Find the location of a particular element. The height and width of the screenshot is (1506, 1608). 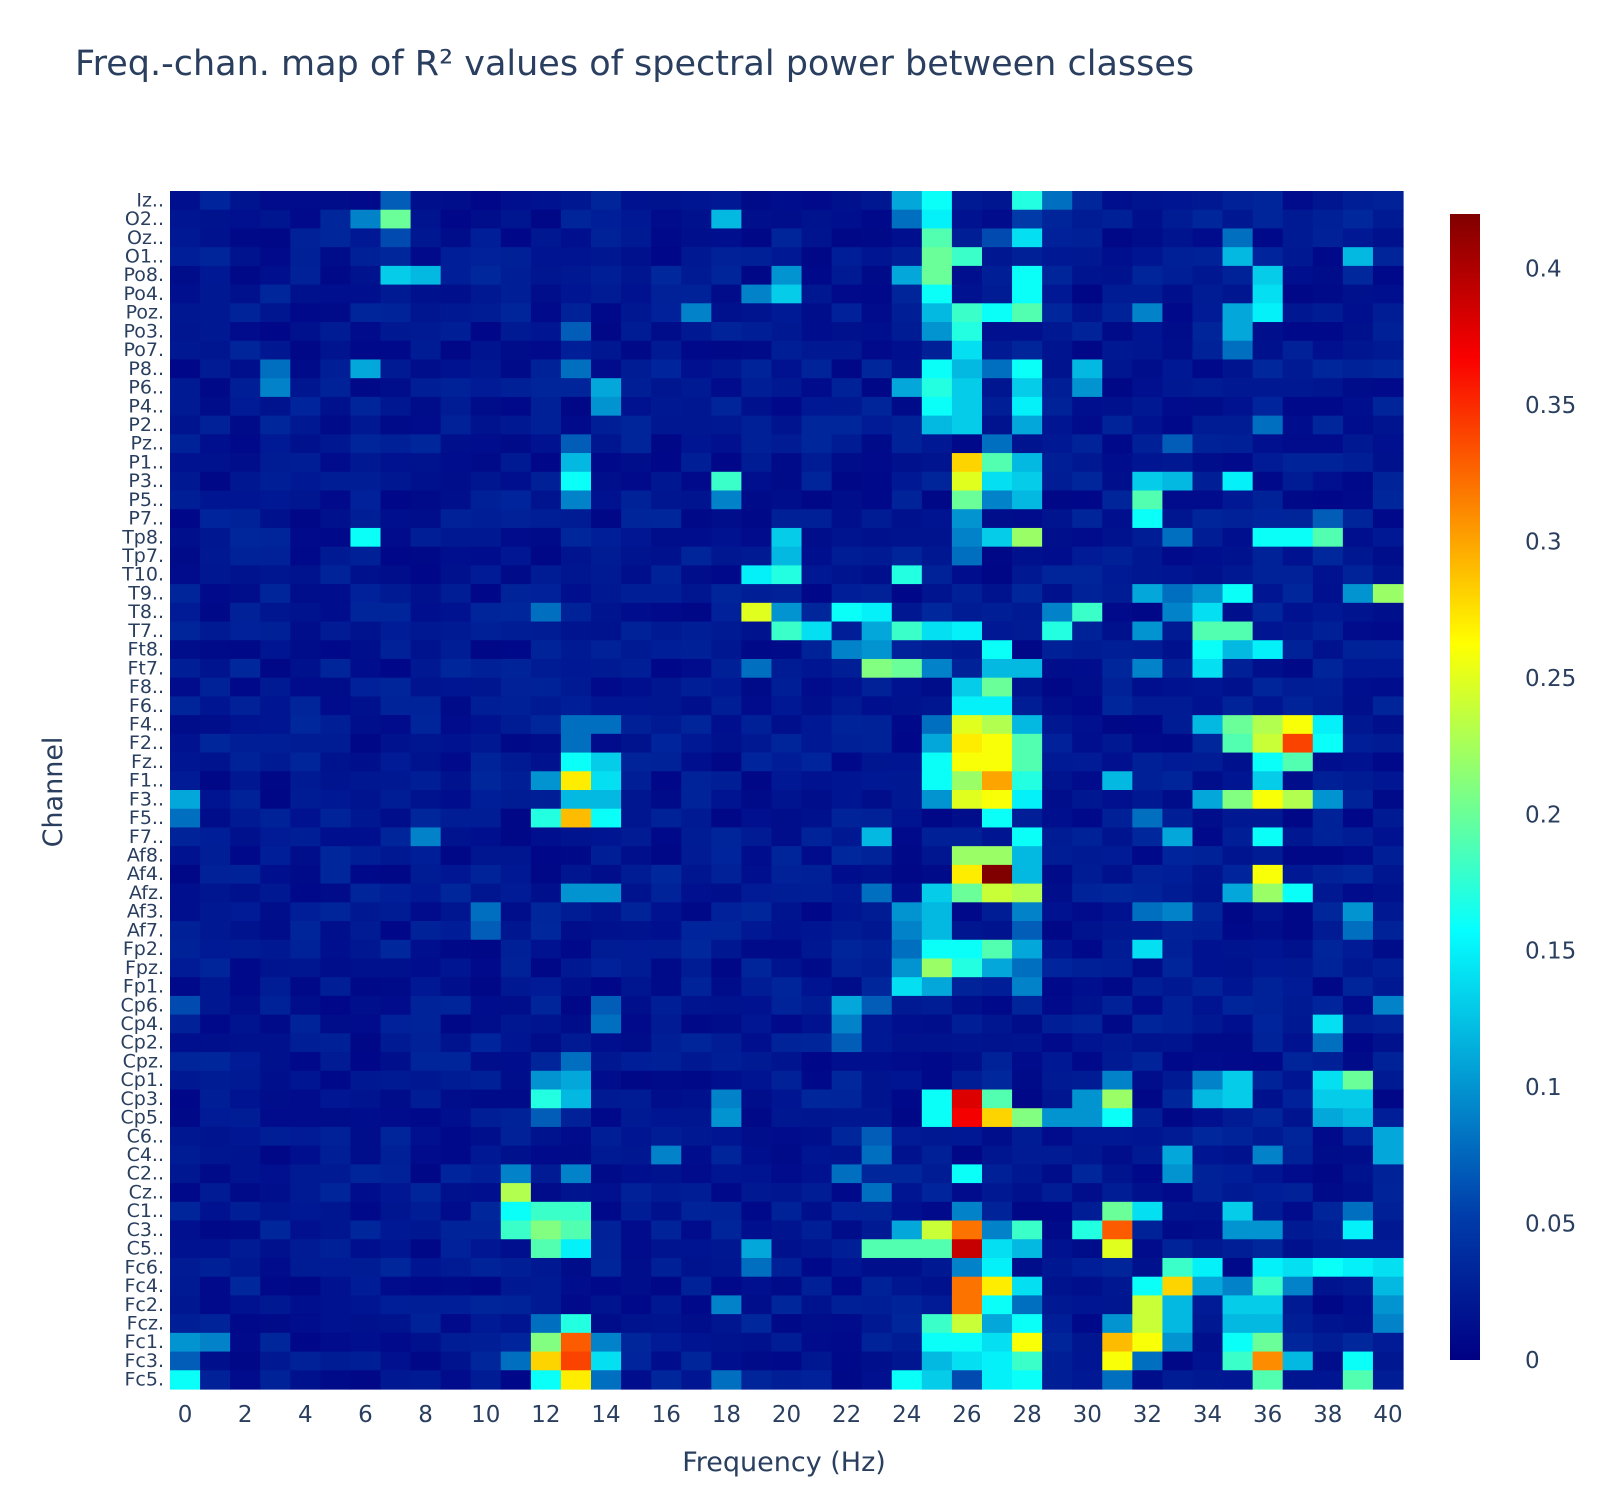

x-tick-label: 30 is located at coordinates (1087, 1415).